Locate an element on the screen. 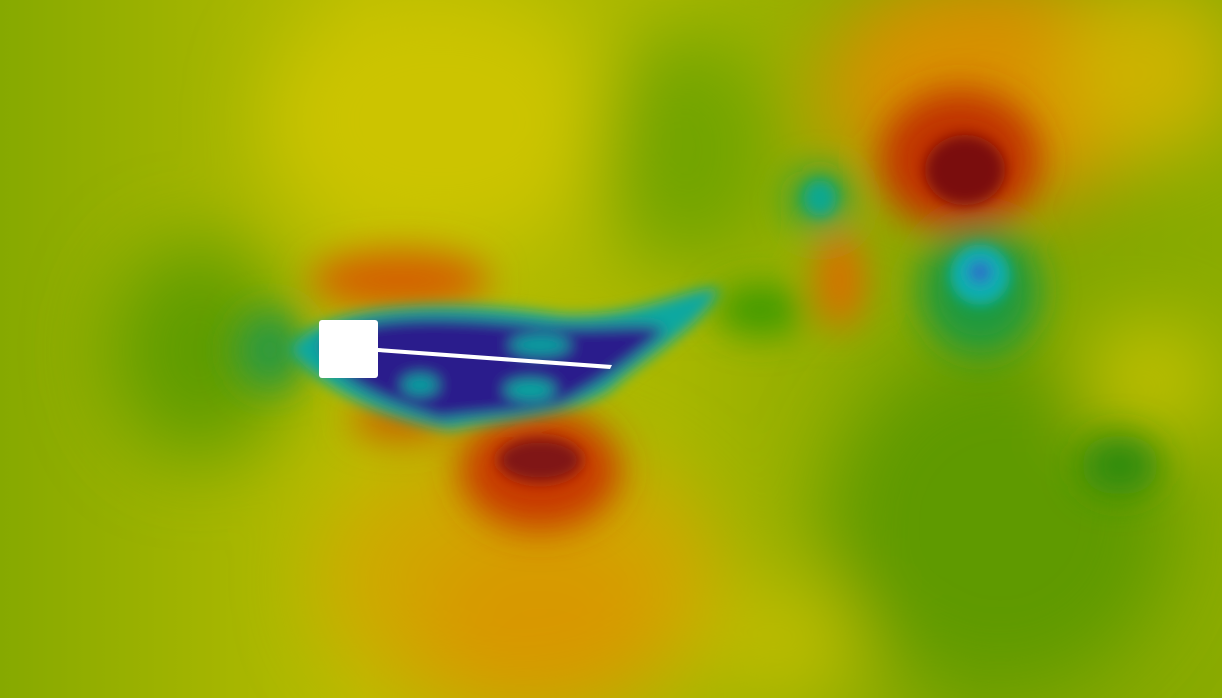 Image resolution: width=1222 pixels, height=698 pixels. flap is located at coordinates (495, 358).